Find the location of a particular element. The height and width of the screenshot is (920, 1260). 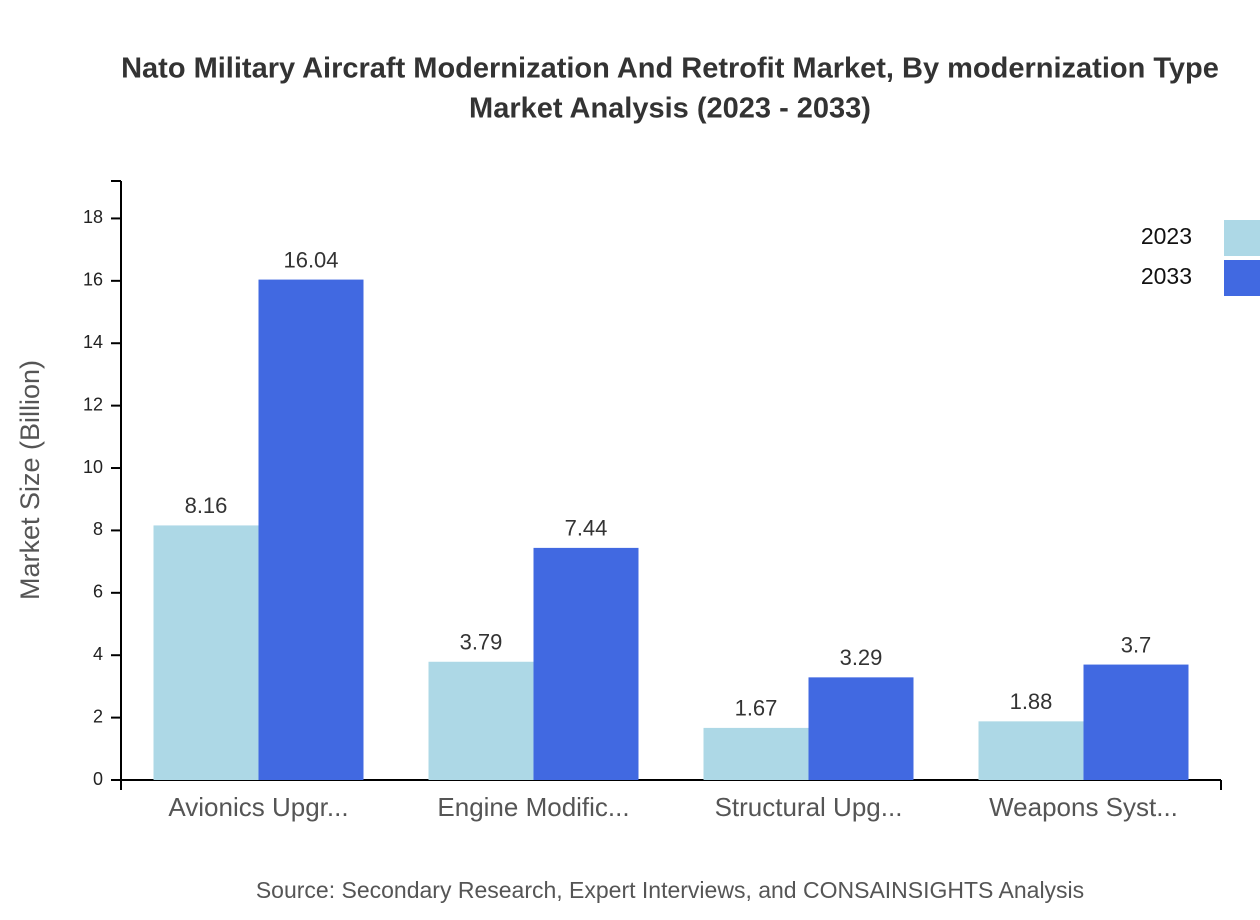

y-tick-label: 0 is located at coordinates (98, 779).